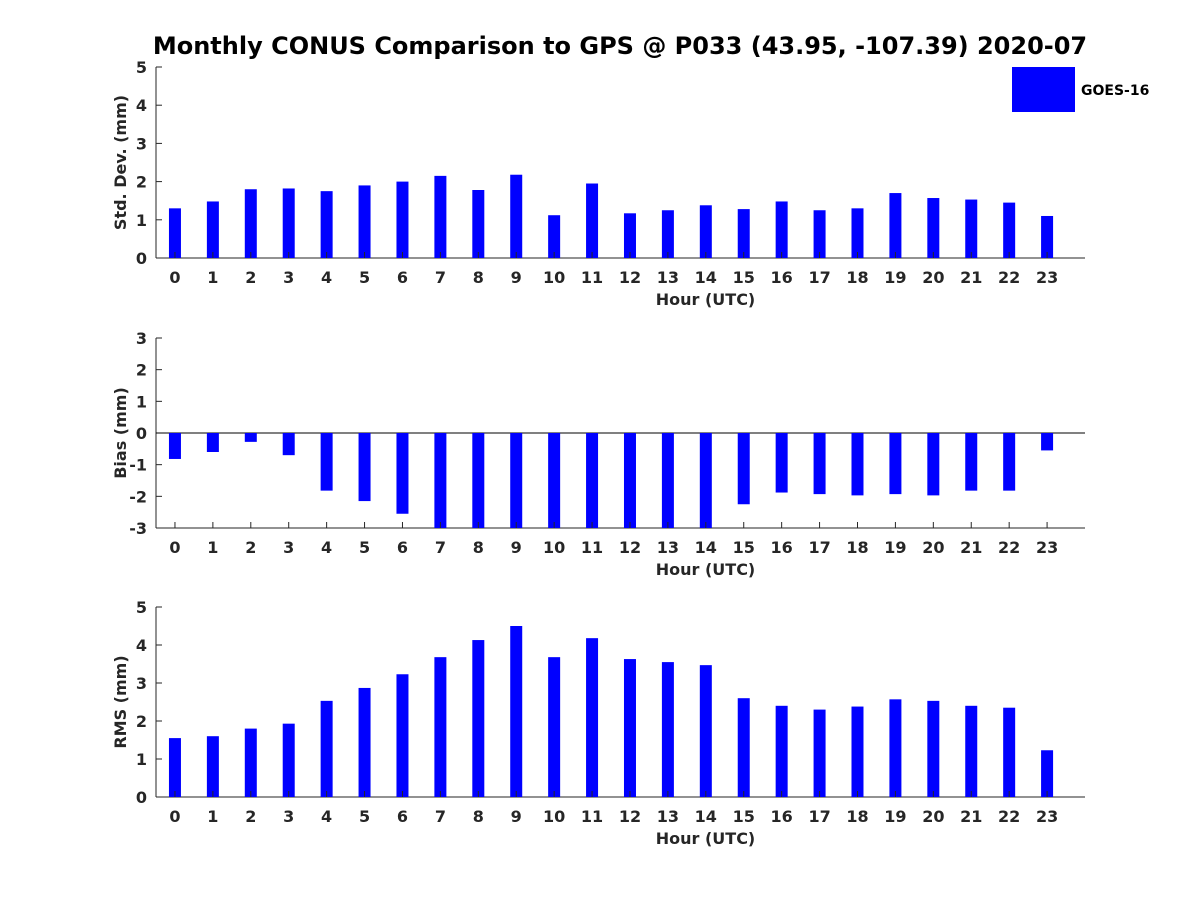  Describe the element at coordinates (1043, 89) in the screenshot. I see `legend-swatch` at that location.